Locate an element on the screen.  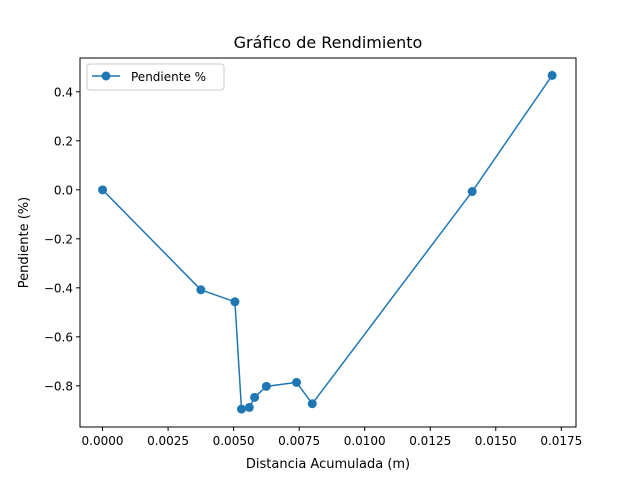
y-tick-label: 0.4 is located at coordinates (63, 92).